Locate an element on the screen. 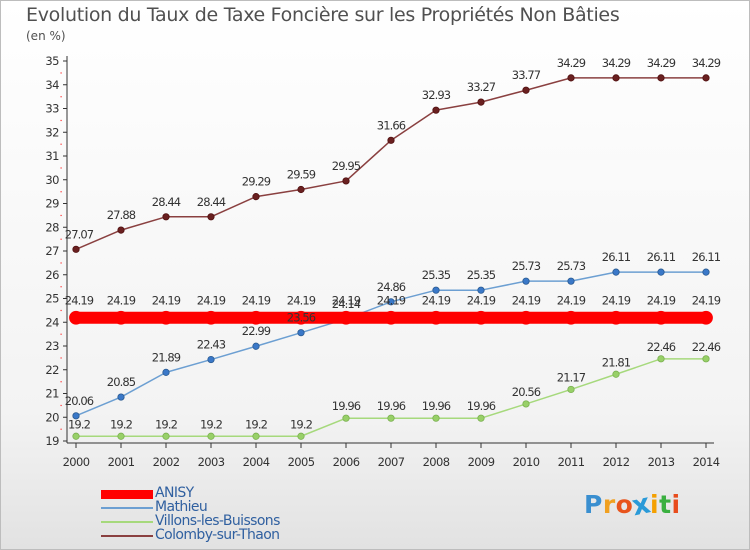 The image size is (750, 550). x-tick-label: 2010 is located at coordinates (526, 462).